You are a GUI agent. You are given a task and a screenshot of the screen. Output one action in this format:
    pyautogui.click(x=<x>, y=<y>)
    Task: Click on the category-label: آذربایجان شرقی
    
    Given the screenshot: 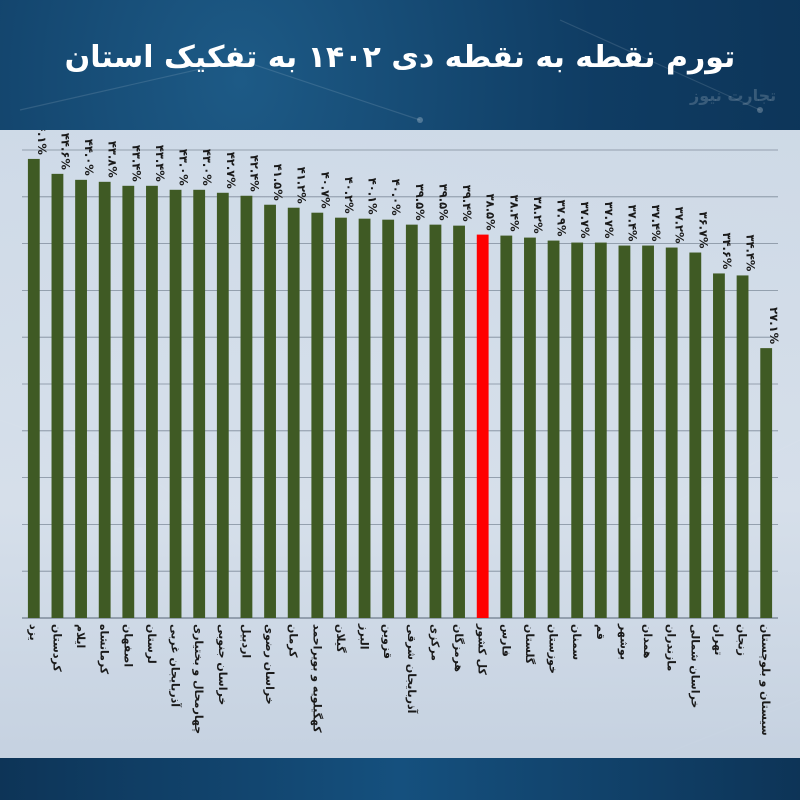 What is the action you would take?
    pyautogui.click(x=412, y=669)
    